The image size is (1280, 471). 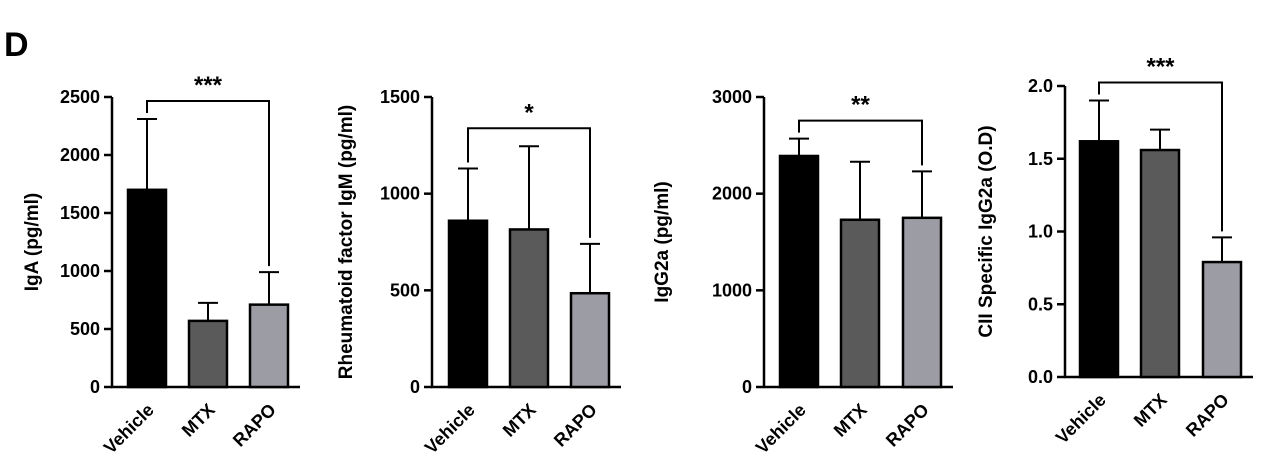 I want to click on panel-label: D, so click(x=16, y=45).